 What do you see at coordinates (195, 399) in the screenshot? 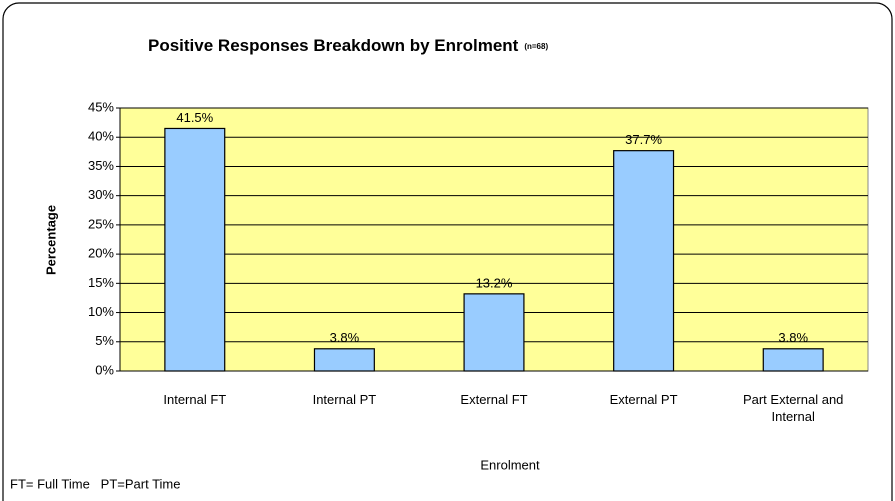
I see `x-tick-label: Internal FT` at bounding box center [195, 399].